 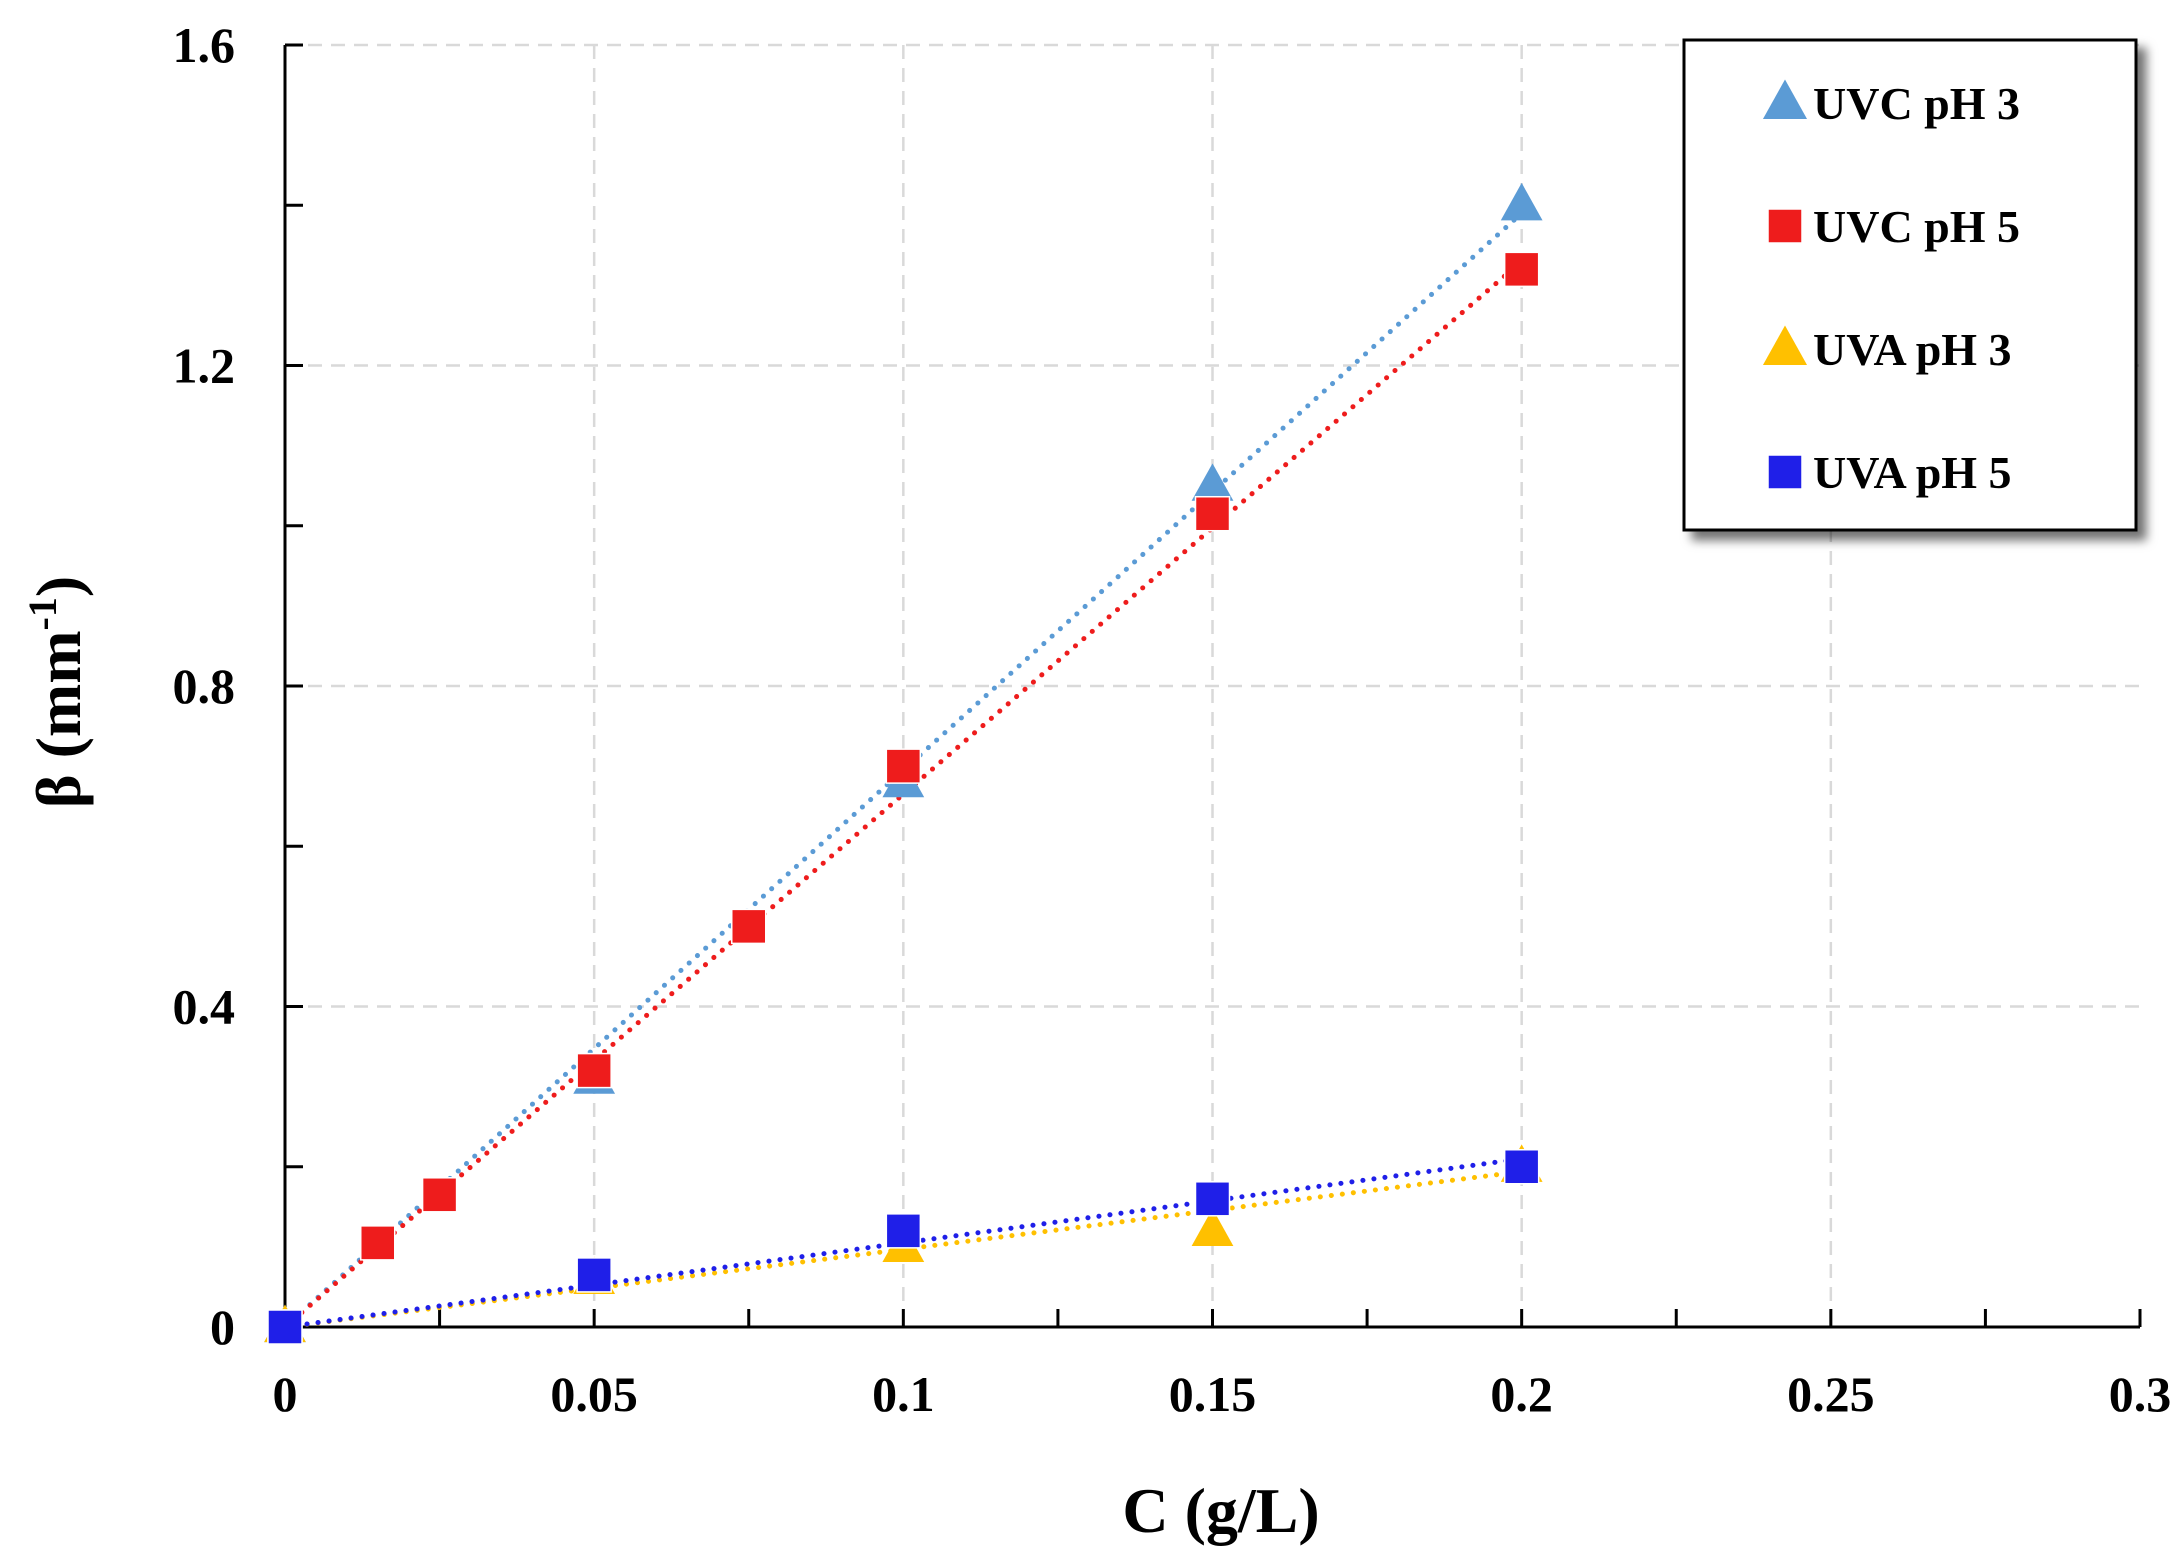 What do you see at coordinates (222, 1327) in the screenshot?
I see `y-tick-label: 0` at bounding box center [222, 1327].